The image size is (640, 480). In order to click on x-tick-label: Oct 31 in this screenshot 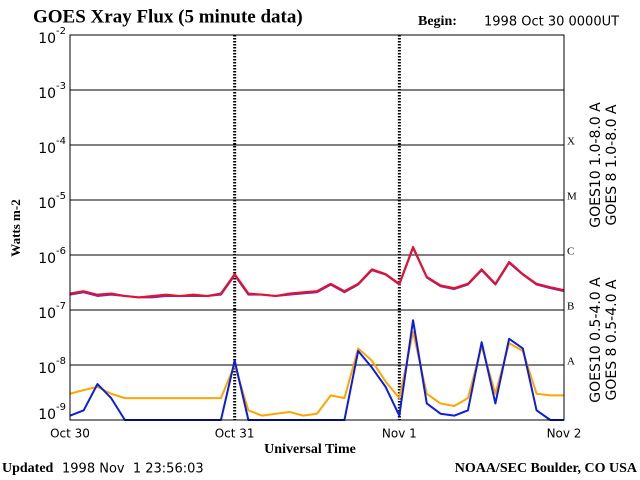, I will do `click(235, 434)`.